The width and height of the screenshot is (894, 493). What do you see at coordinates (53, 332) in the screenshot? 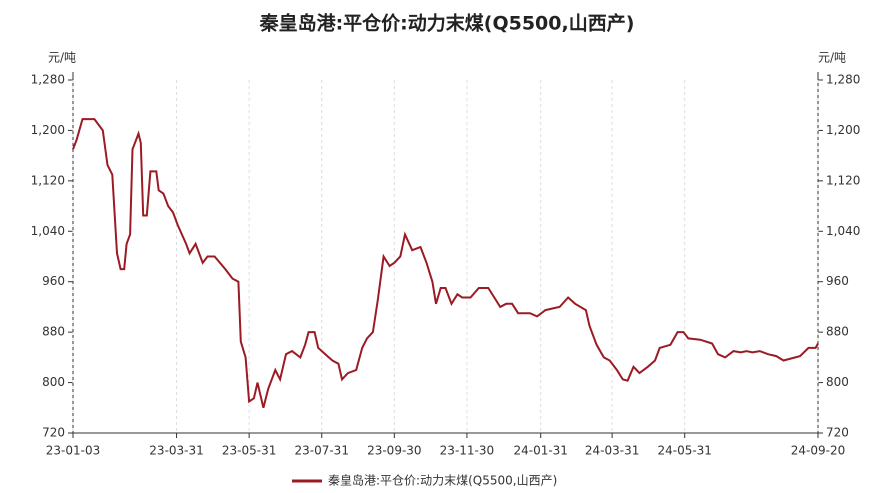
I see `y-tick-label: 880` at bounding box center [53, 332].